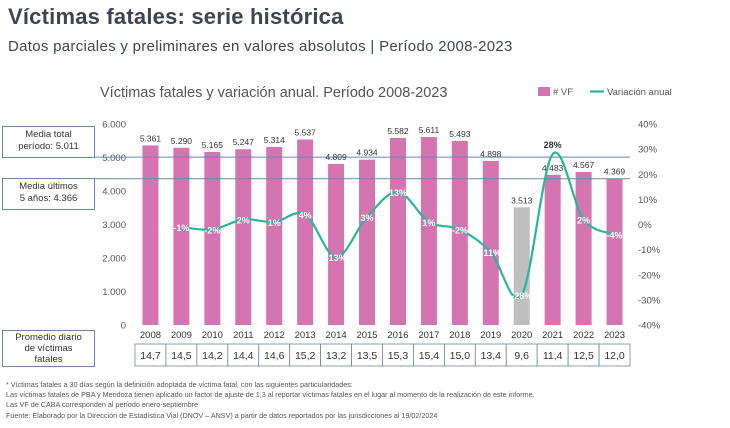  What do you see at coordinates (176, 16) in the screenshot?
I see `page-title: Víctimas fatales: serie histórica` at bounding box center [176, 16].